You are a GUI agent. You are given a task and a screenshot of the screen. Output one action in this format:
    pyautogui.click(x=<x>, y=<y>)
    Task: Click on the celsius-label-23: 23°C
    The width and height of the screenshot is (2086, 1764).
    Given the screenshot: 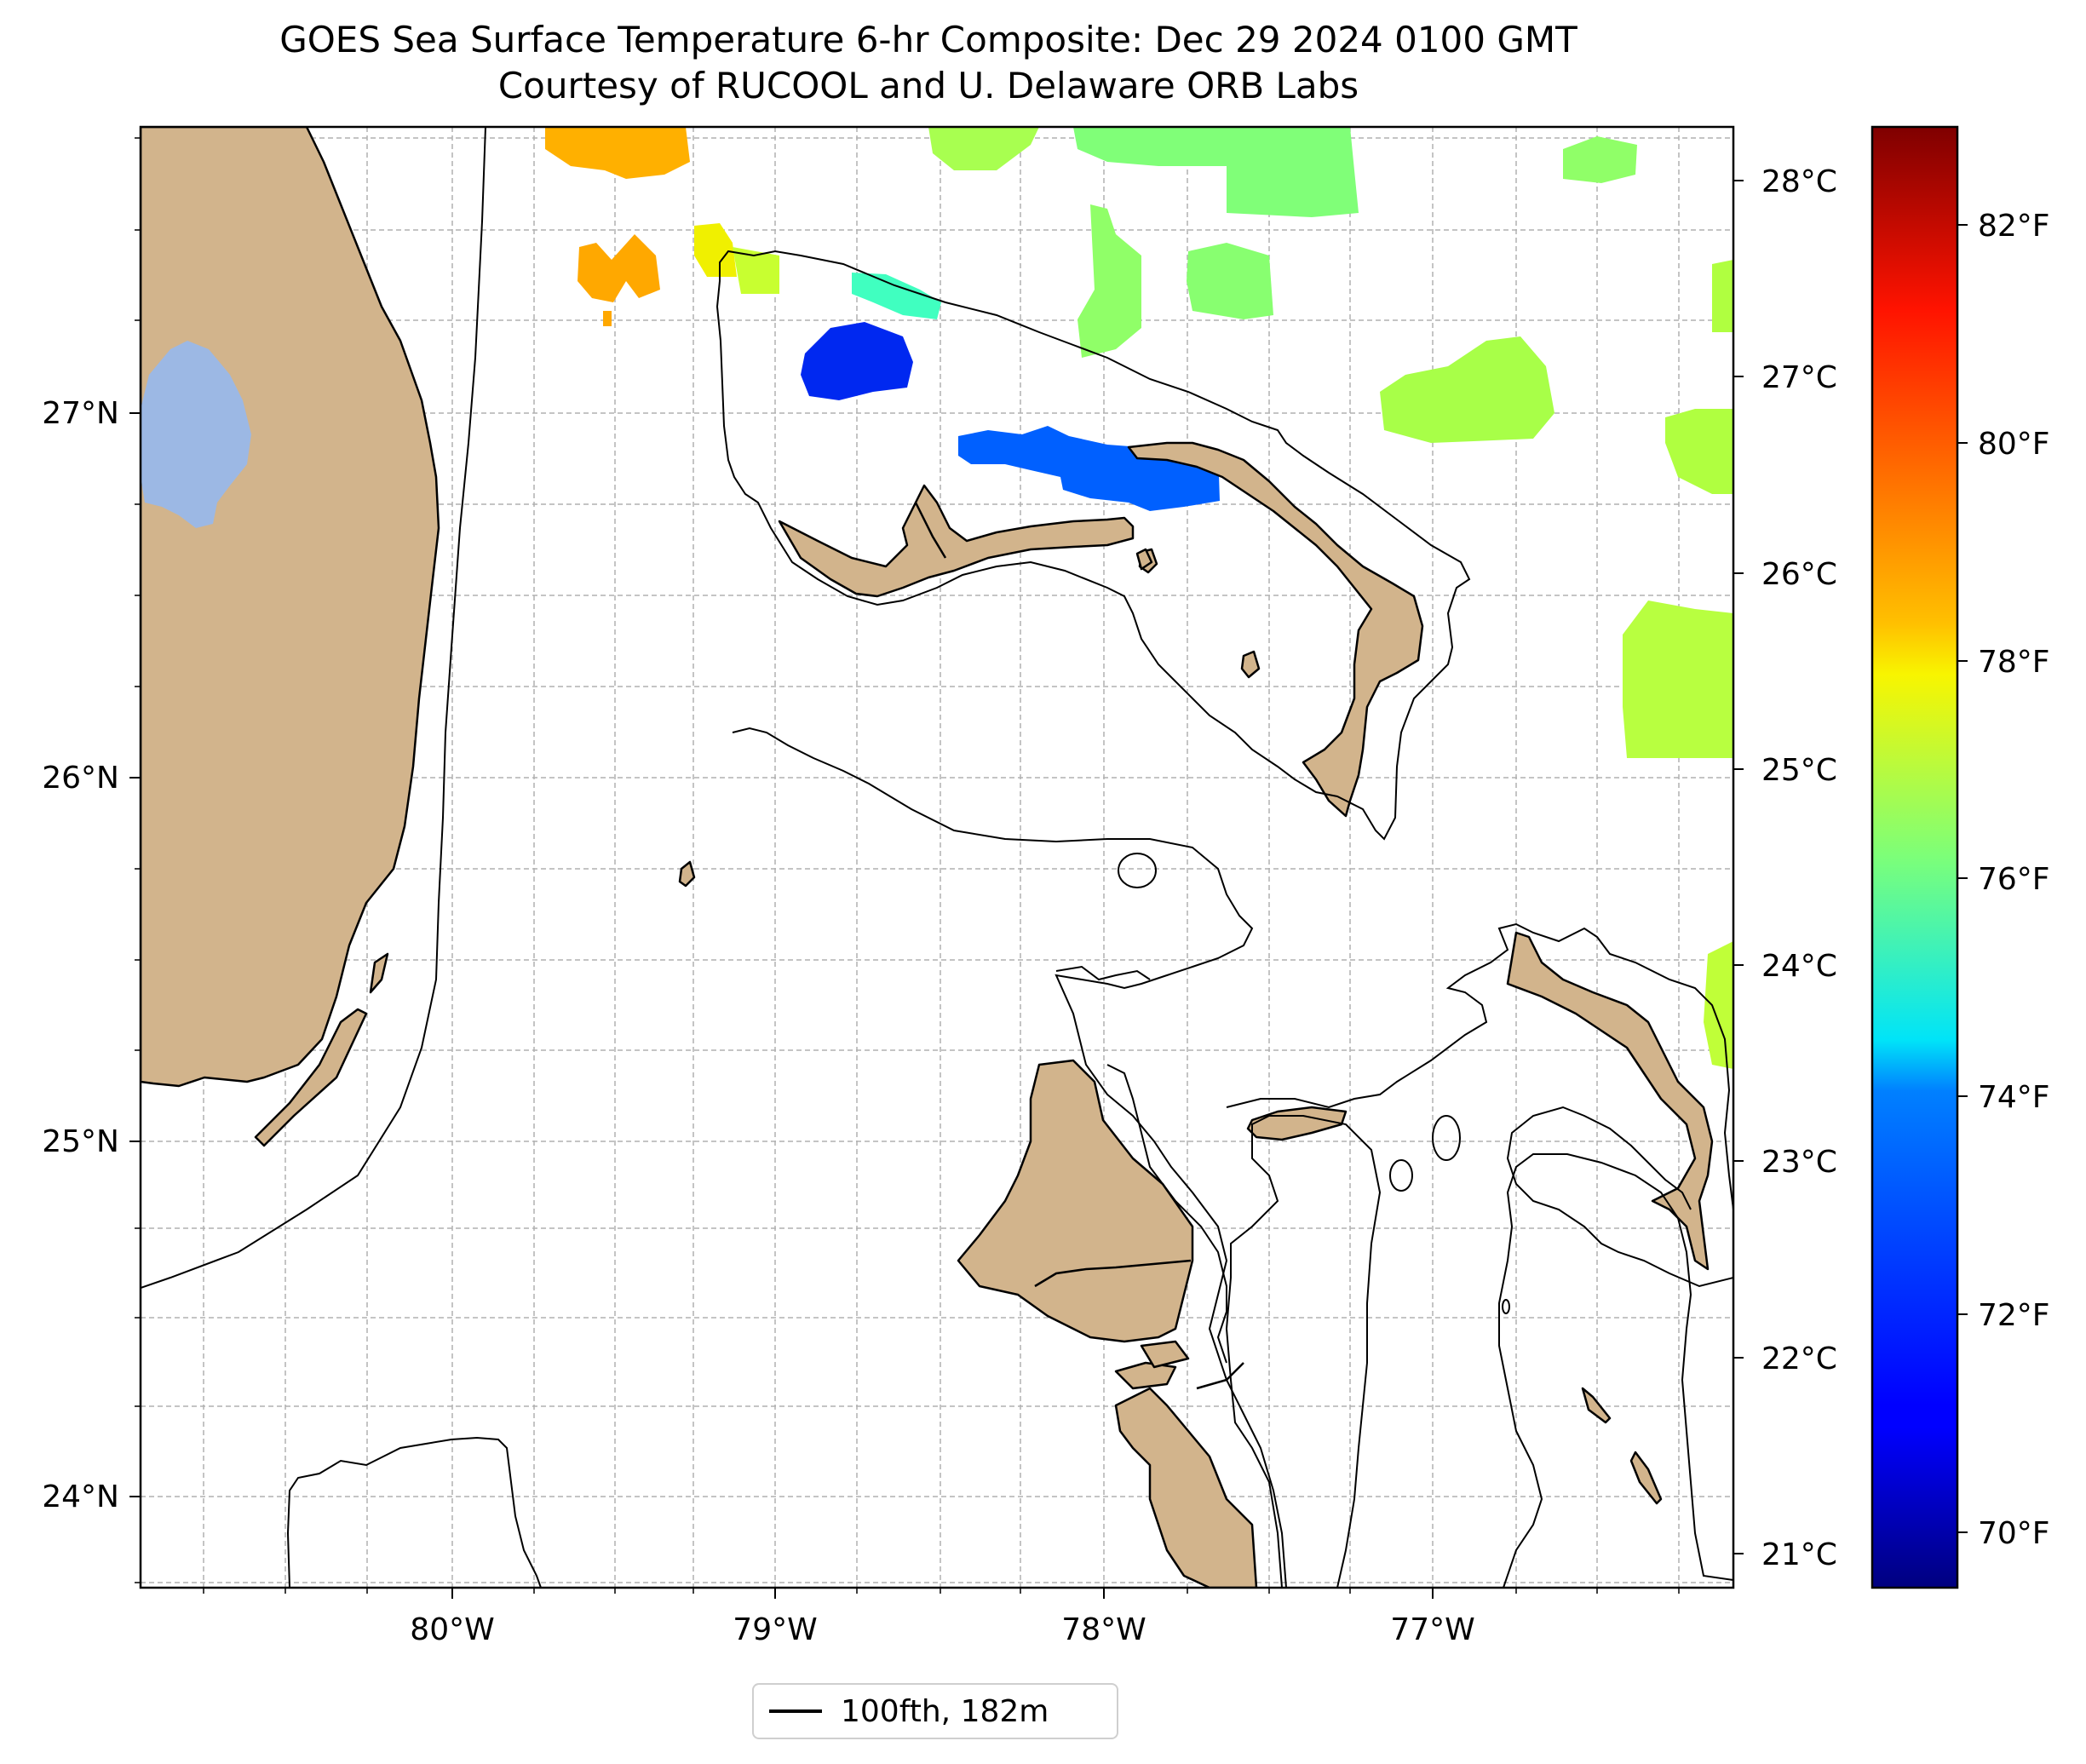 What is the action you would take?
    pyautogui.click(x=1799, y=1162)
    